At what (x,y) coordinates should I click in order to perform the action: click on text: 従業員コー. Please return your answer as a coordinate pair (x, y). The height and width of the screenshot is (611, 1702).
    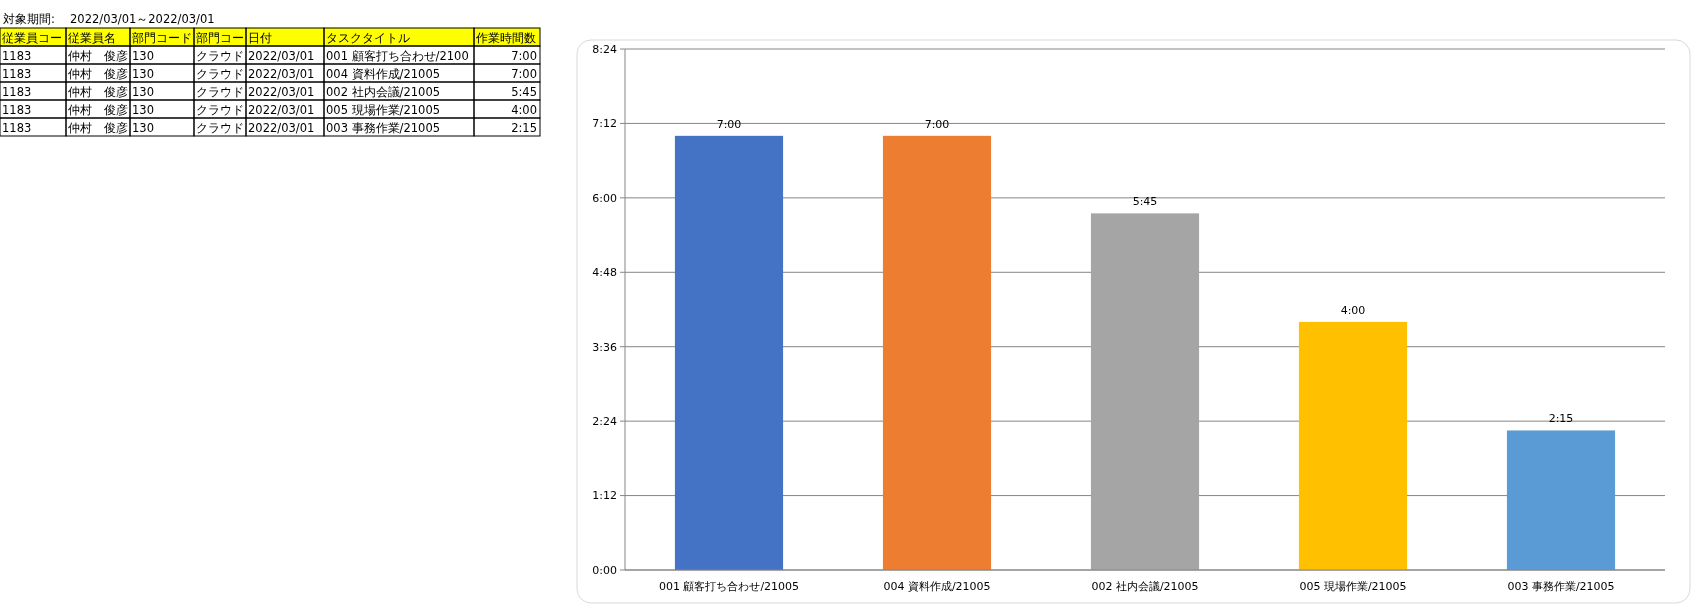
    Looking at the image, I should click on (32, 38).